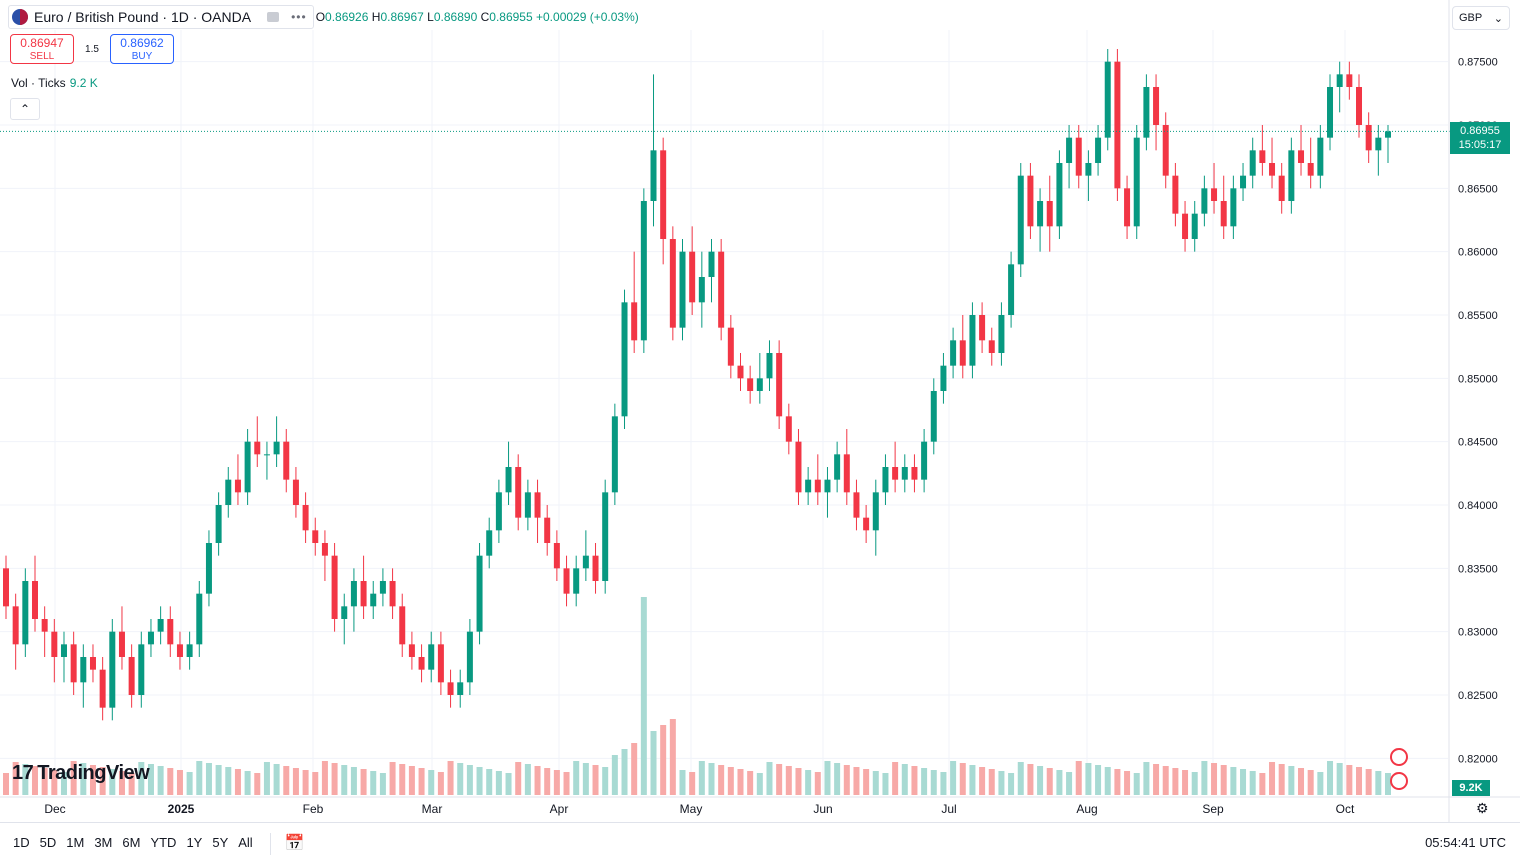 The image size is (1520, 865). What do you see at coordinates (23, 773) in the screenshot?
I see `tradingview-logo-icon: 17` at bounding box center [23, 773].